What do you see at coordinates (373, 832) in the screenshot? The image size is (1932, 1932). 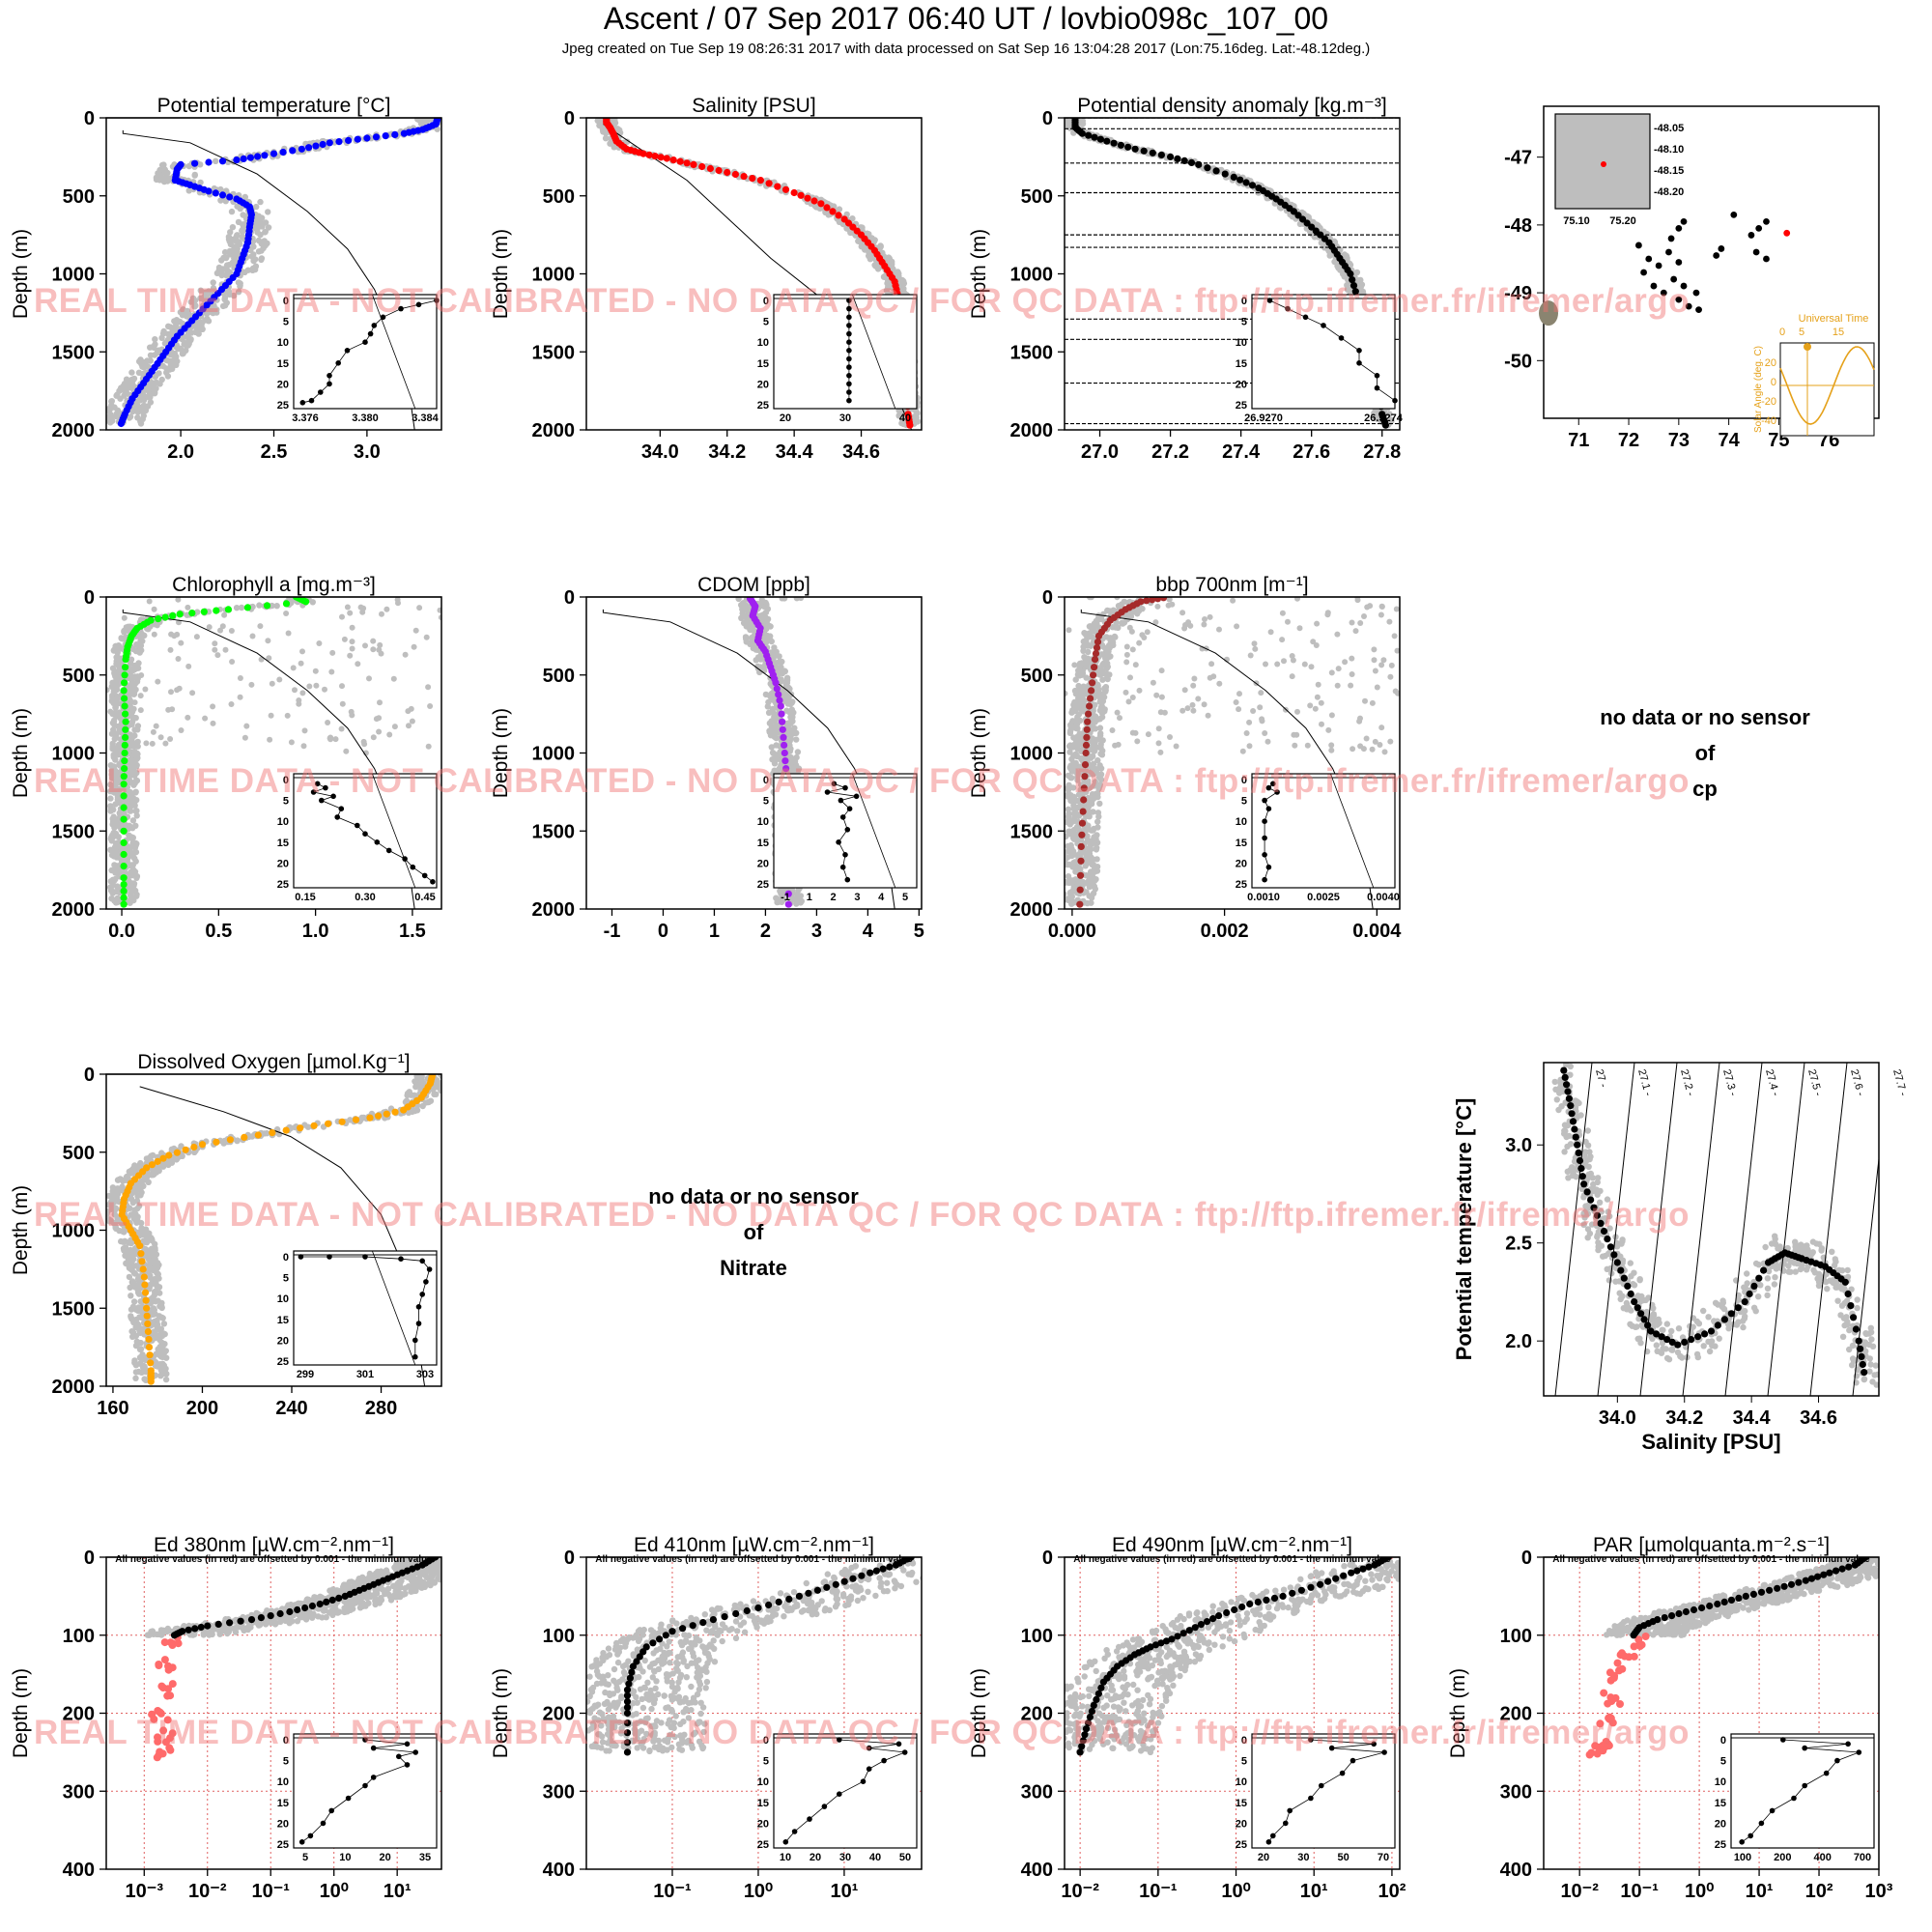 I see `inset-line` at bounding box center [373, 832].